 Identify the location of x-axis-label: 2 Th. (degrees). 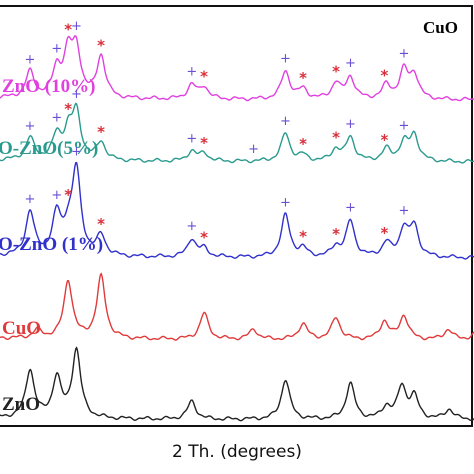
(237, 452).